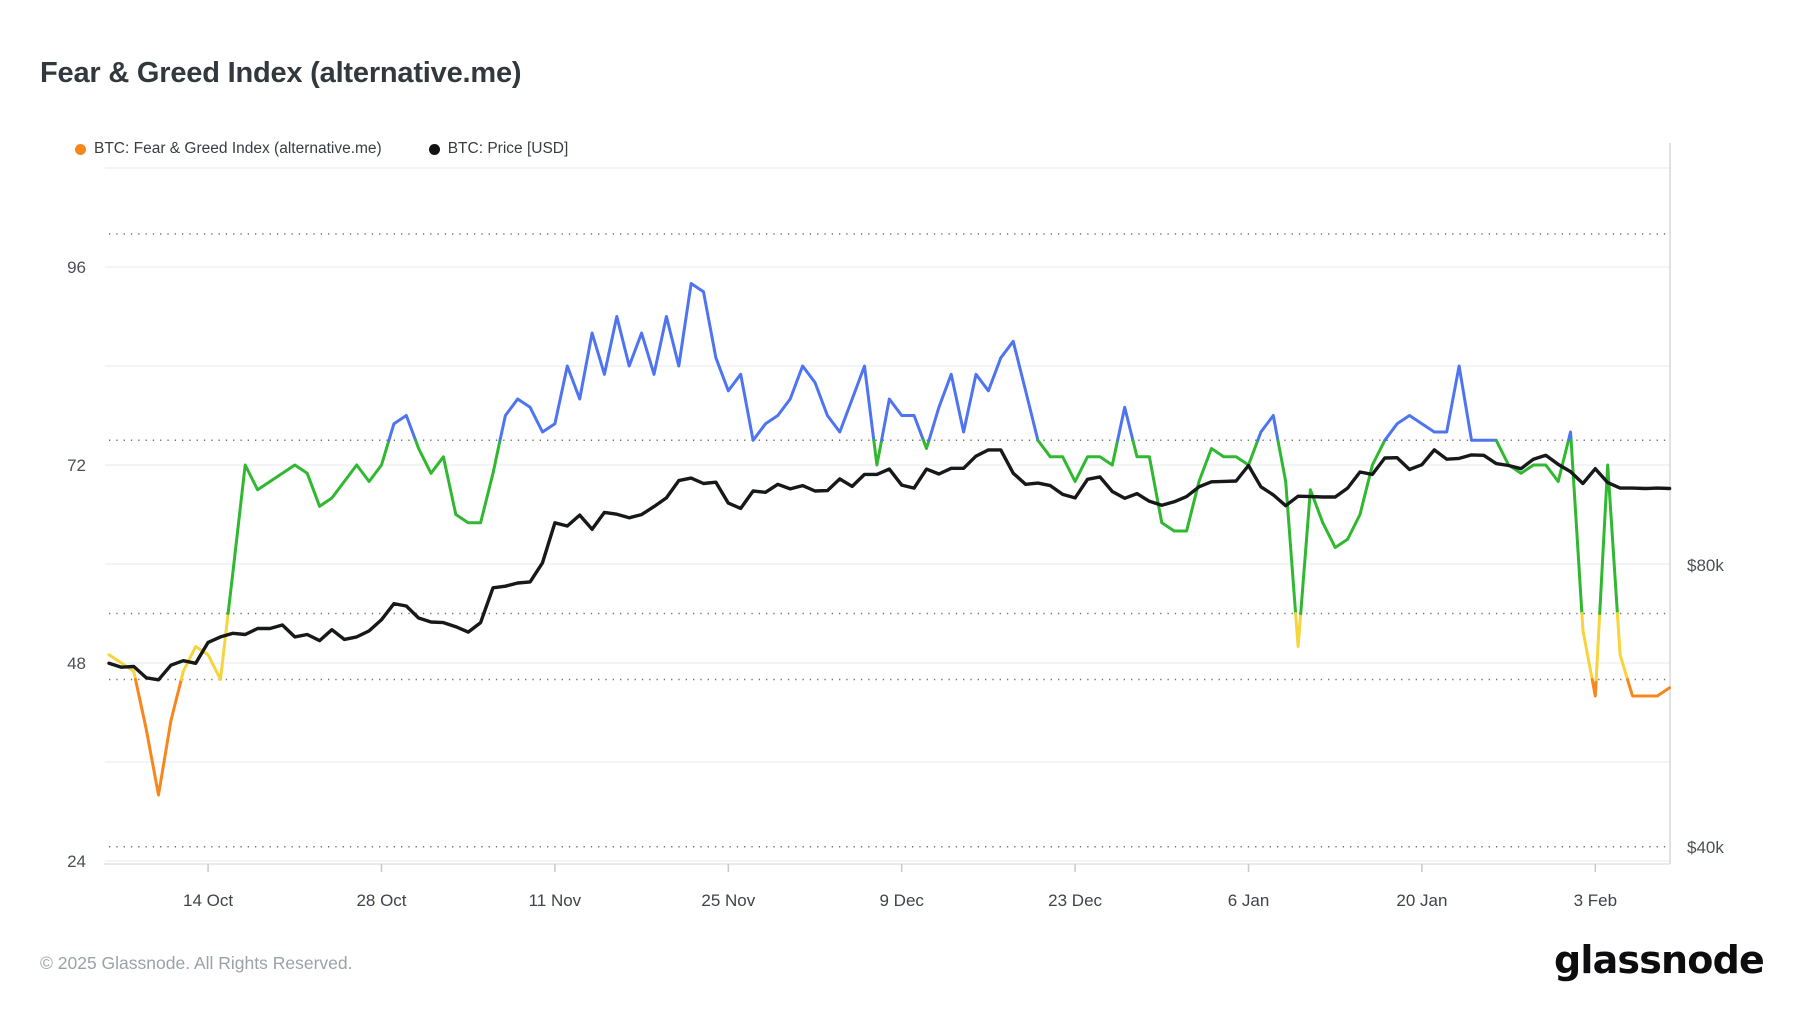 The image size is (1800, 1018). Describe the element at coordinates (76, 465) in the screenshot. I see `y-tick-label-left: 72` at that location.